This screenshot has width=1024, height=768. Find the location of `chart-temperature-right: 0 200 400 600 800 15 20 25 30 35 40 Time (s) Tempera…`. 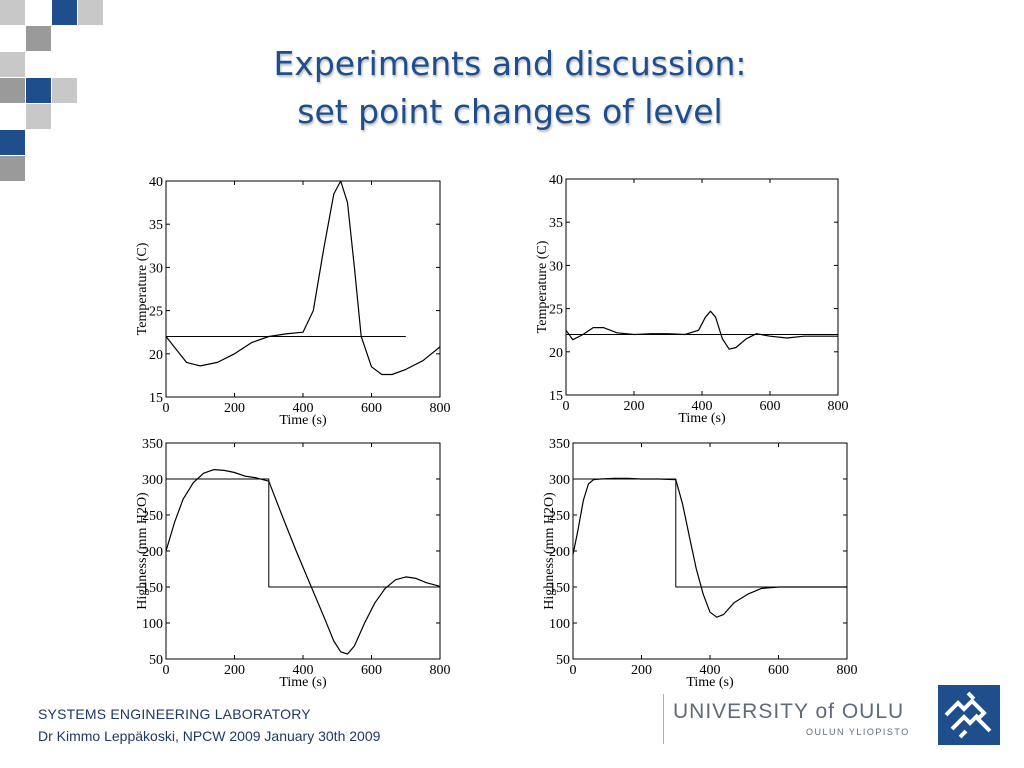

chart-temperature-right: 0 200 400 600 800 15 20 25 30 35 40 Time (s) Tempera… is located at coordinates (692, 299).